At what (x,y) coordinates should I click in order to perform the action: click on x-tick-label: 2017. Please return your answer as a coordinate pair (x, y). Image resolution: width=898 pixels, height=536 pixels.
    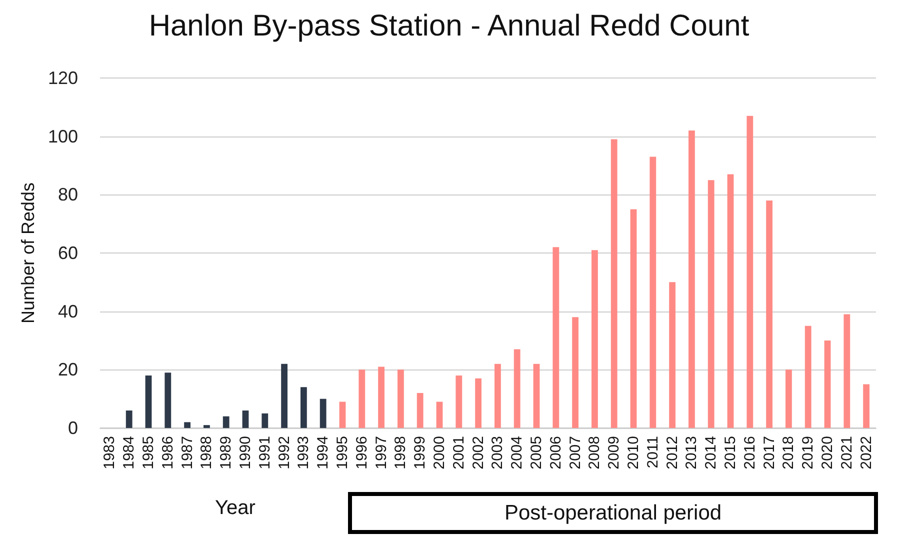
    Looking at the image, I should click on (769, 453).